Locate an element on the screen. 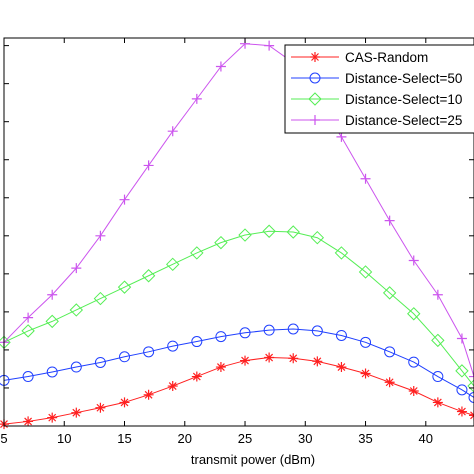 The height and width of the screenshot is (474, 474). x-tick-label: 15 is located at coordinates (124, 438).